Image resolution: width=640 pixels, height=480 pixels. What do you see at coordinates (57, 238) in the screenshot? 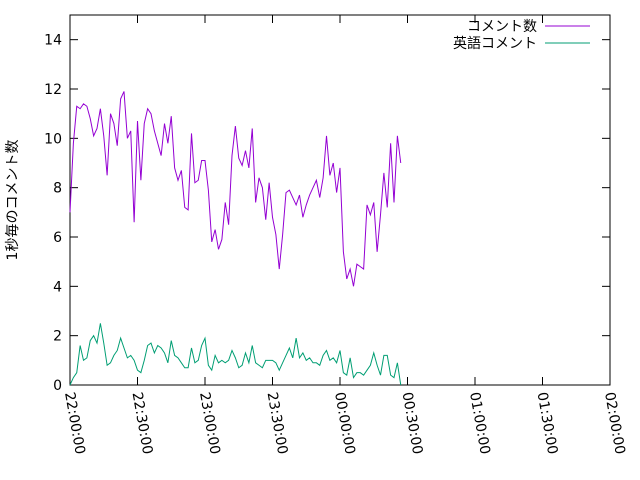
I see `y-tick-label: 6` at bounding box center [57, 238].